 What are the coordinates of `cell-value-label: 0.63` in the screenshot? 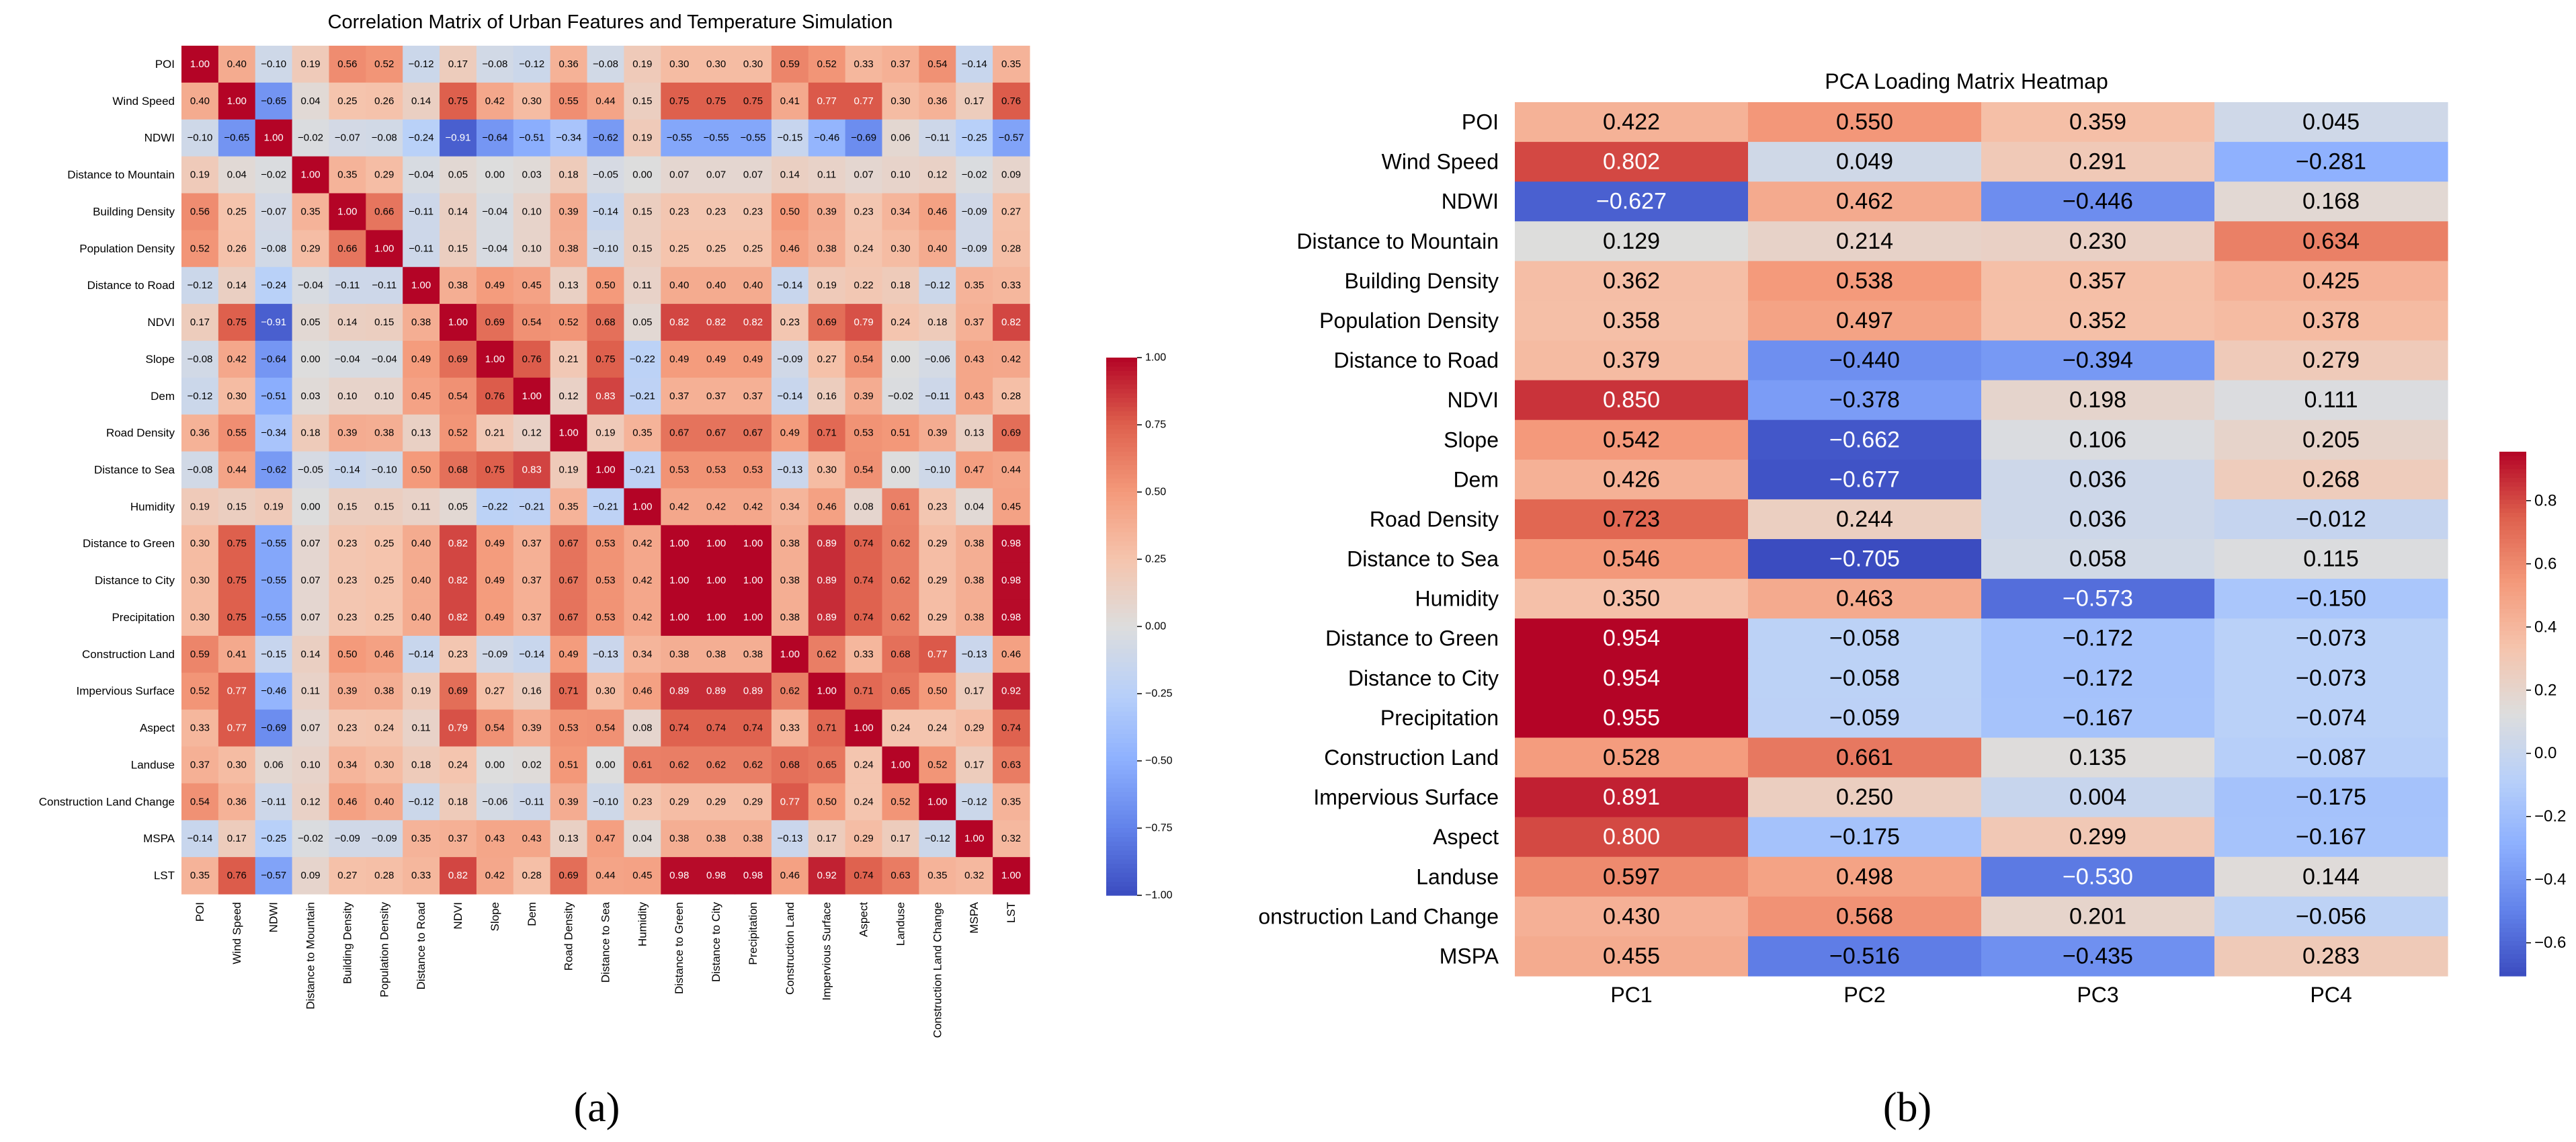 It's located at (1011, 764).